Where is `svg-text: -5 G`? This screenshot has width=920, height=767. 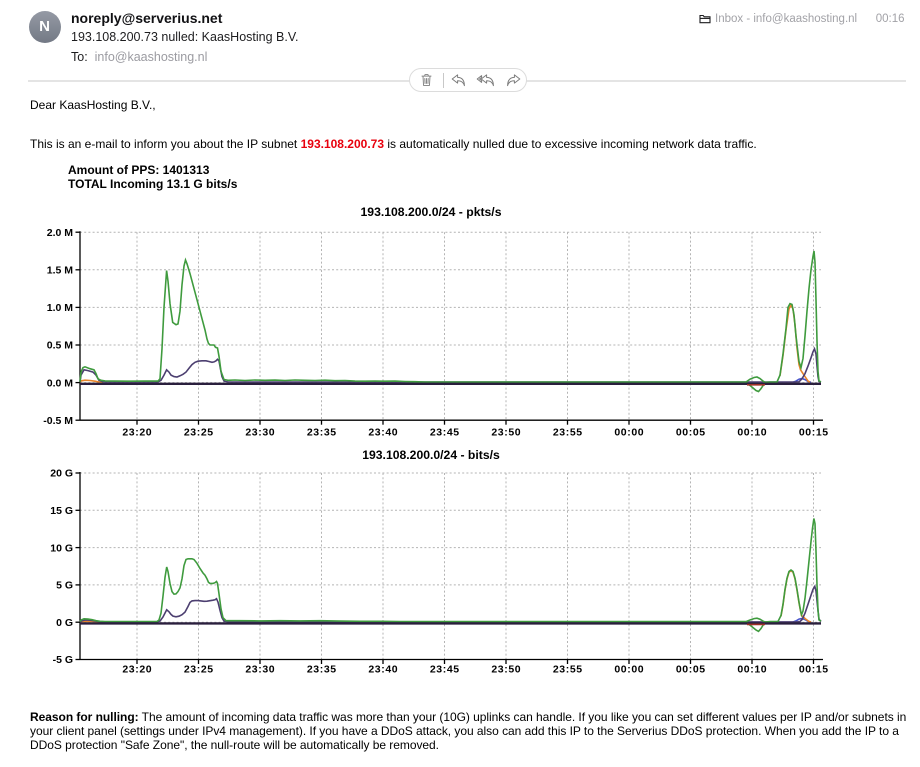 svg-text: -5 G is located at coordinates (63, 660).